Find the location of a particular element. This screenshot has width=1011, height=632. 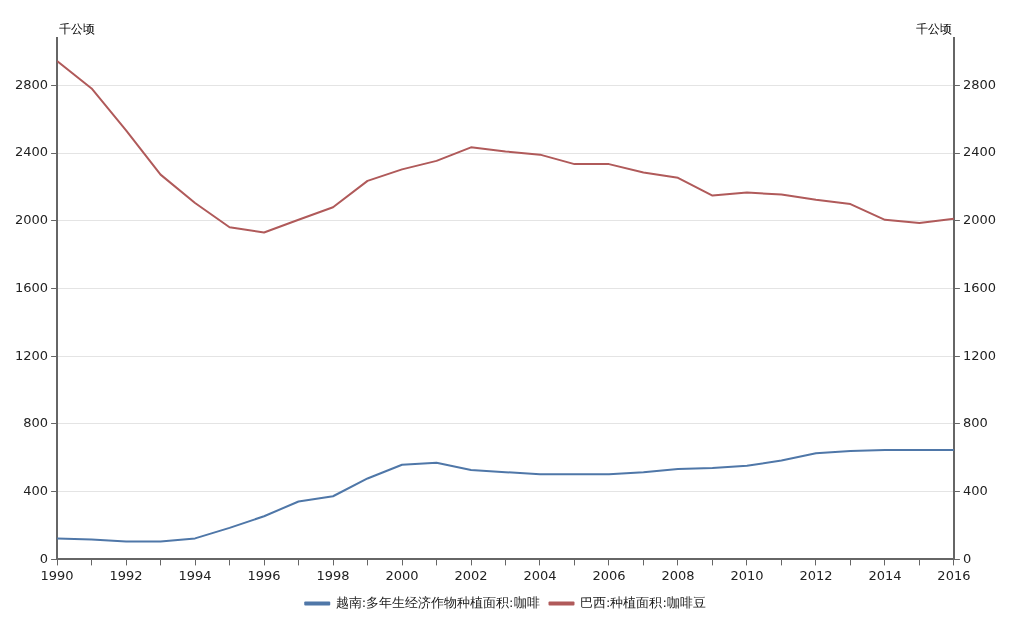

x-tick-label: 1990 is located at coordinates (57, 575).